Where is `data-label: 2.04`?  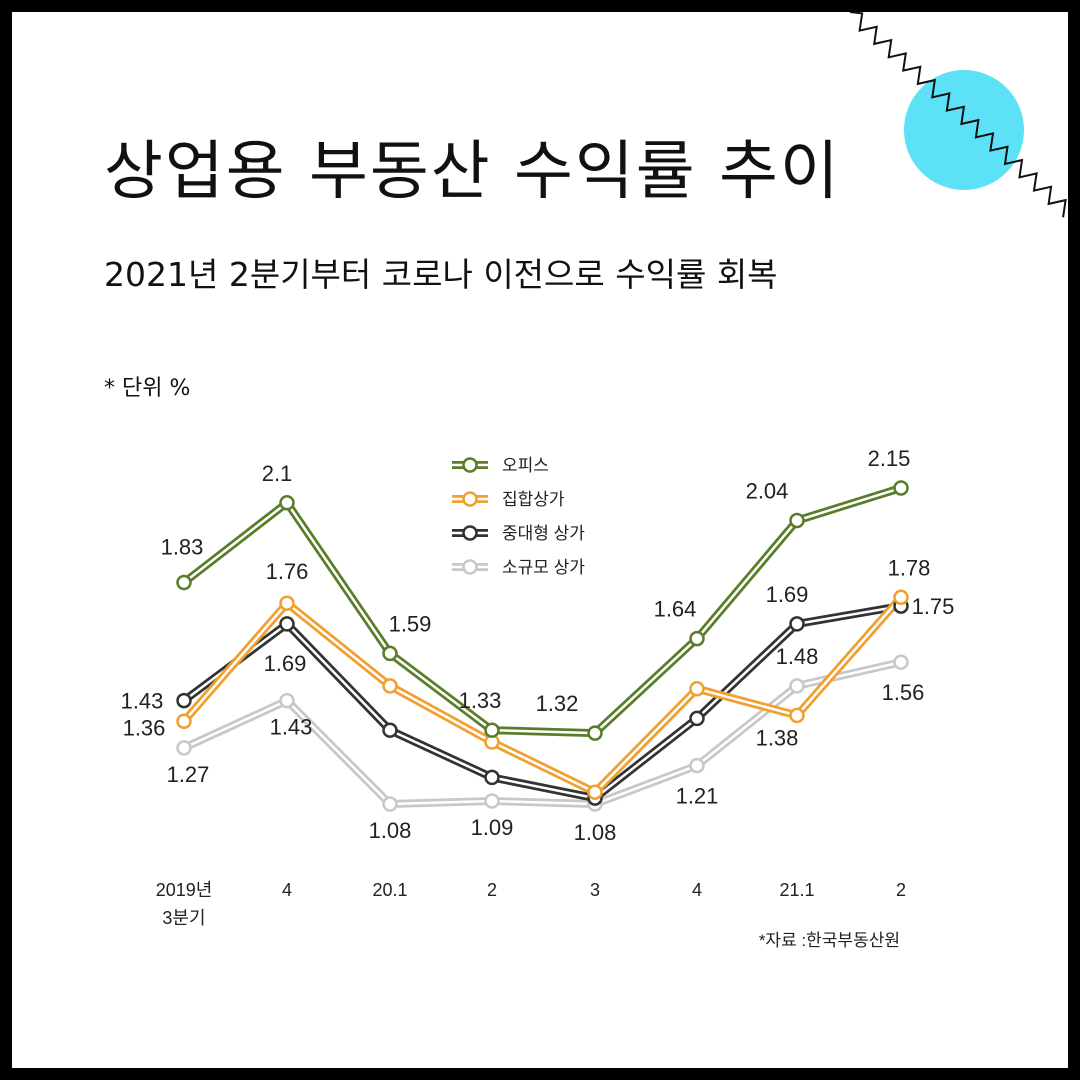
data-label: 2.04 is located at coordinates (767, 491).